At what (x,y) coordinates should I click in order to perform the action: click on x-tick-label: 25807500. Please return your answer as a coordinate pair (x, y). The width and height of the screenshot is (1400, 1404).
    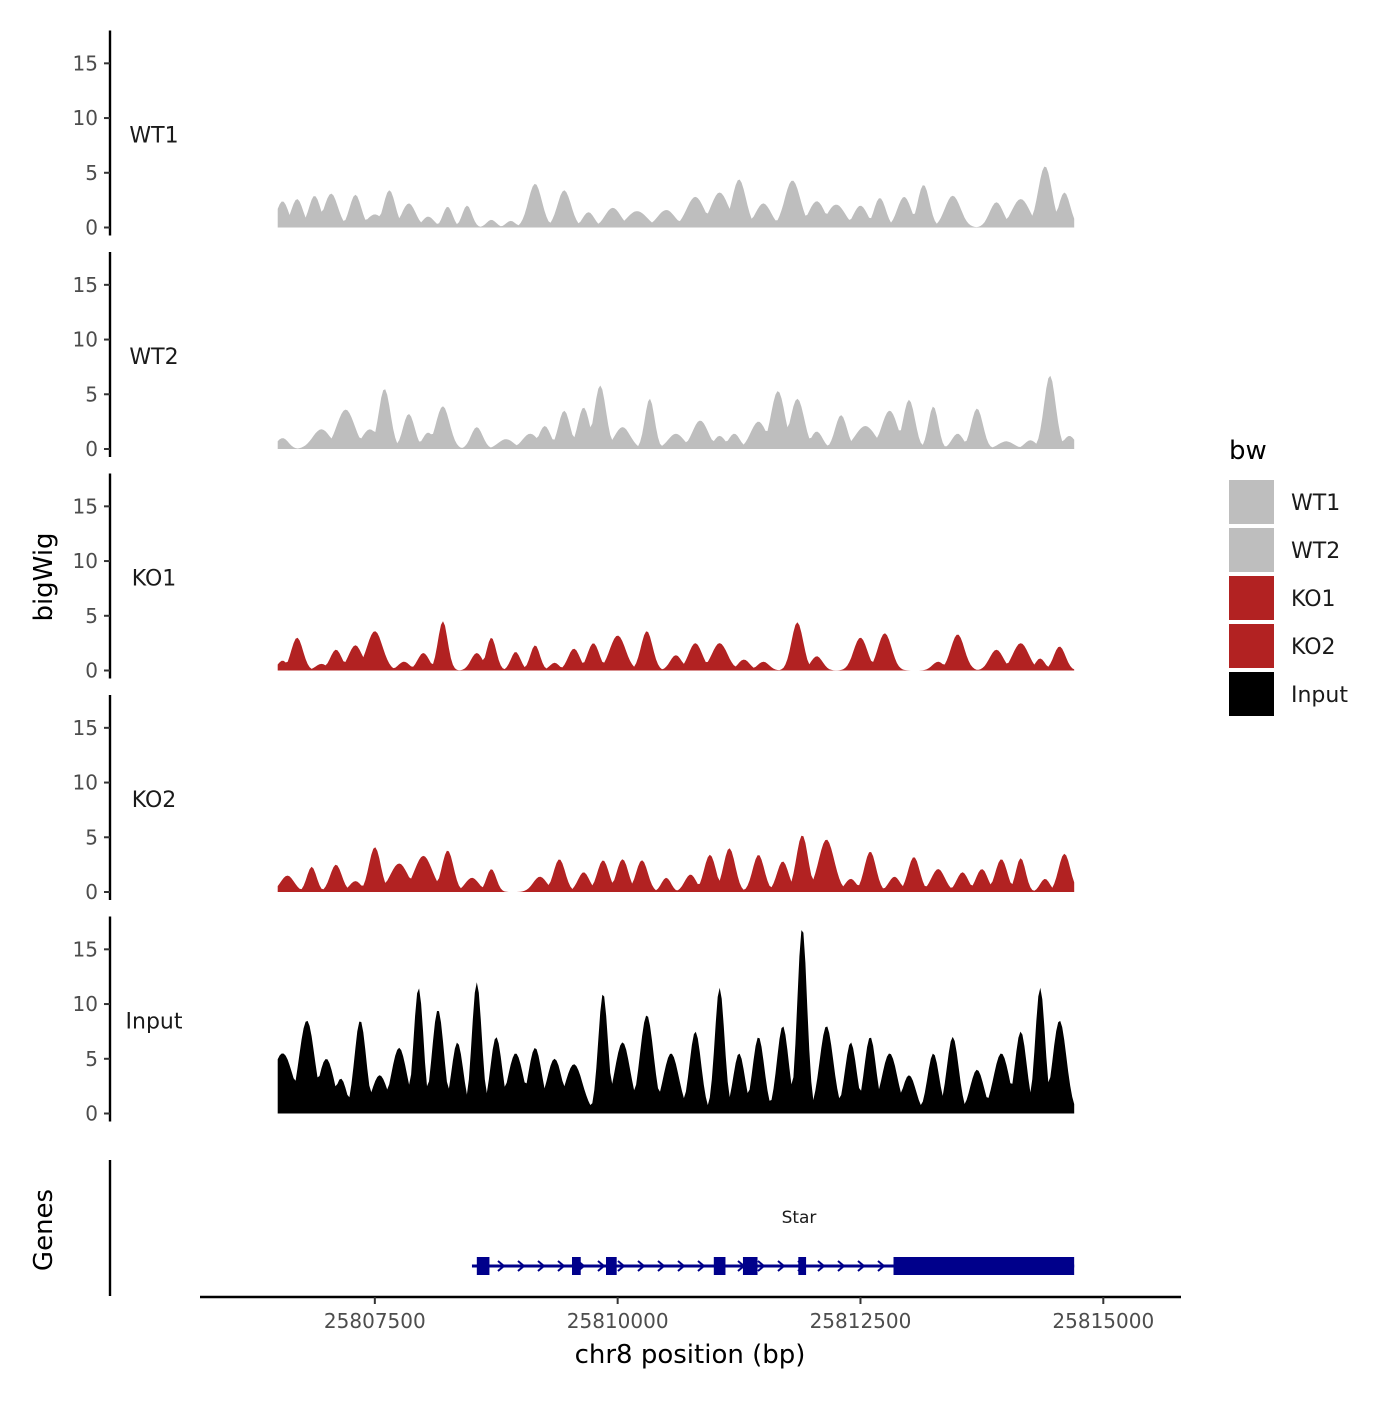
    Looking at the image, I should click on (375, 1321).